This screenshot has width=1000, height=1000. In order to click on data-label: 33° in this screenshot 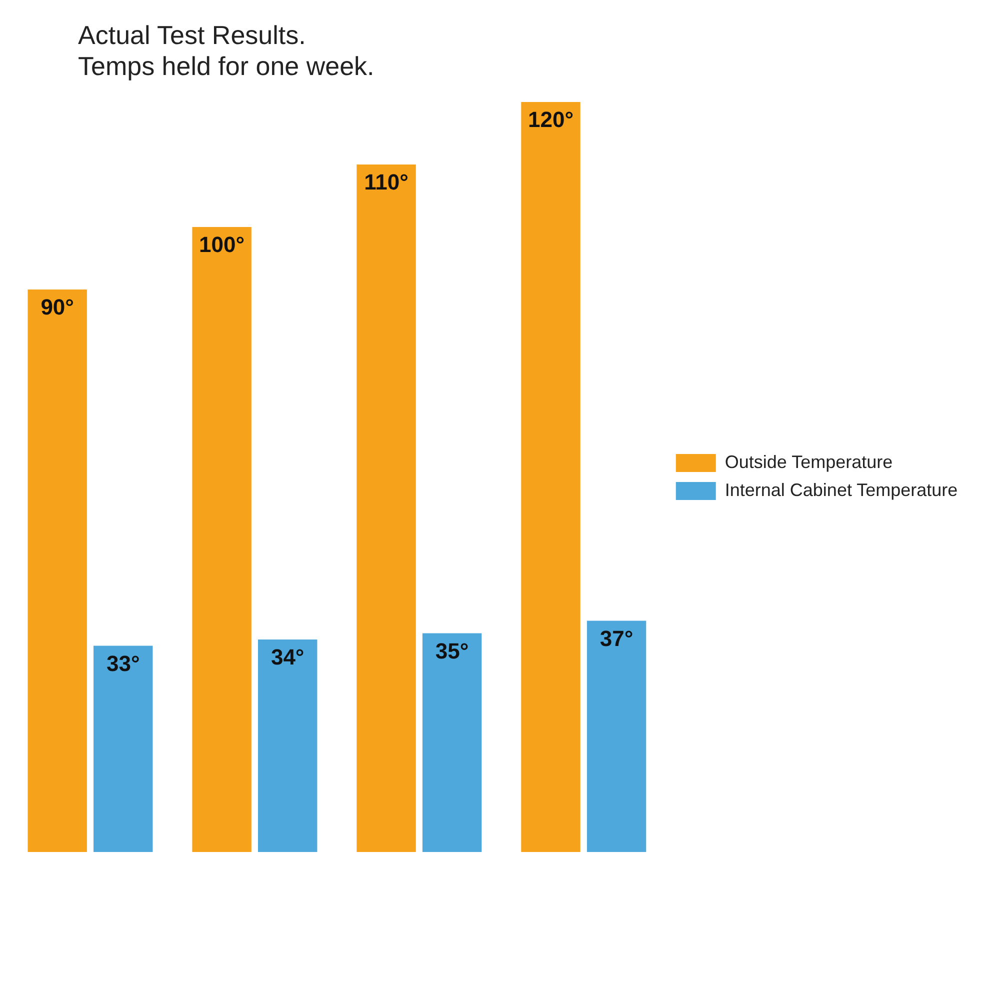, I will do `click(123, 663)`.